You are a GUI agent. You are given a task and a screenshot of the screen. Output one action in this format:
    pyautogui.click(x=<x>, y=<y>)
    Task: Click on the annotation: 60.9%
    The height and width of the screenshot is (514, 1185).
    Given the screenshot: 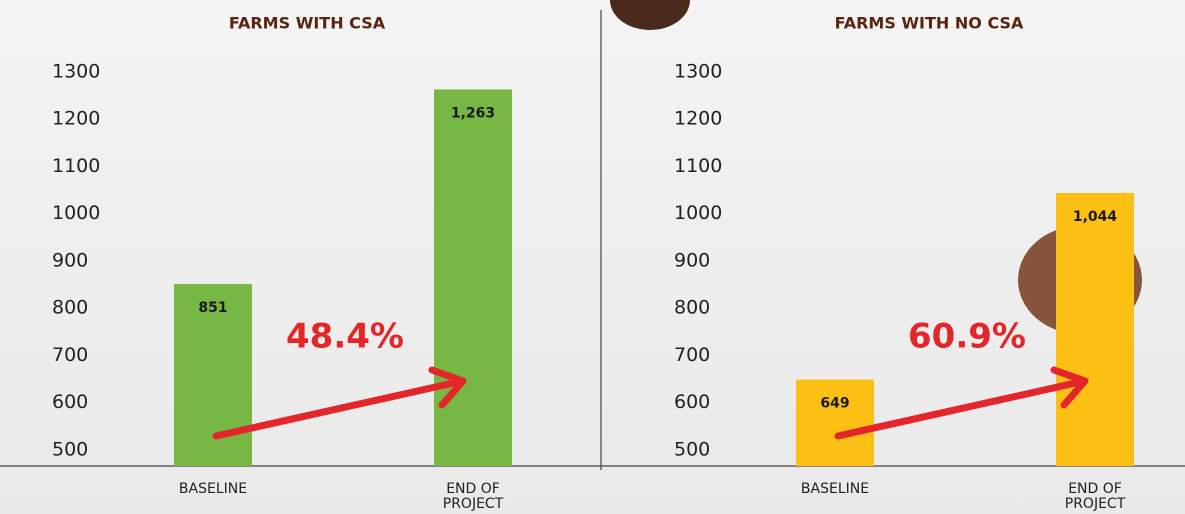 What is the action you would take?
    pyautogui.click(x=967, y=337)
    